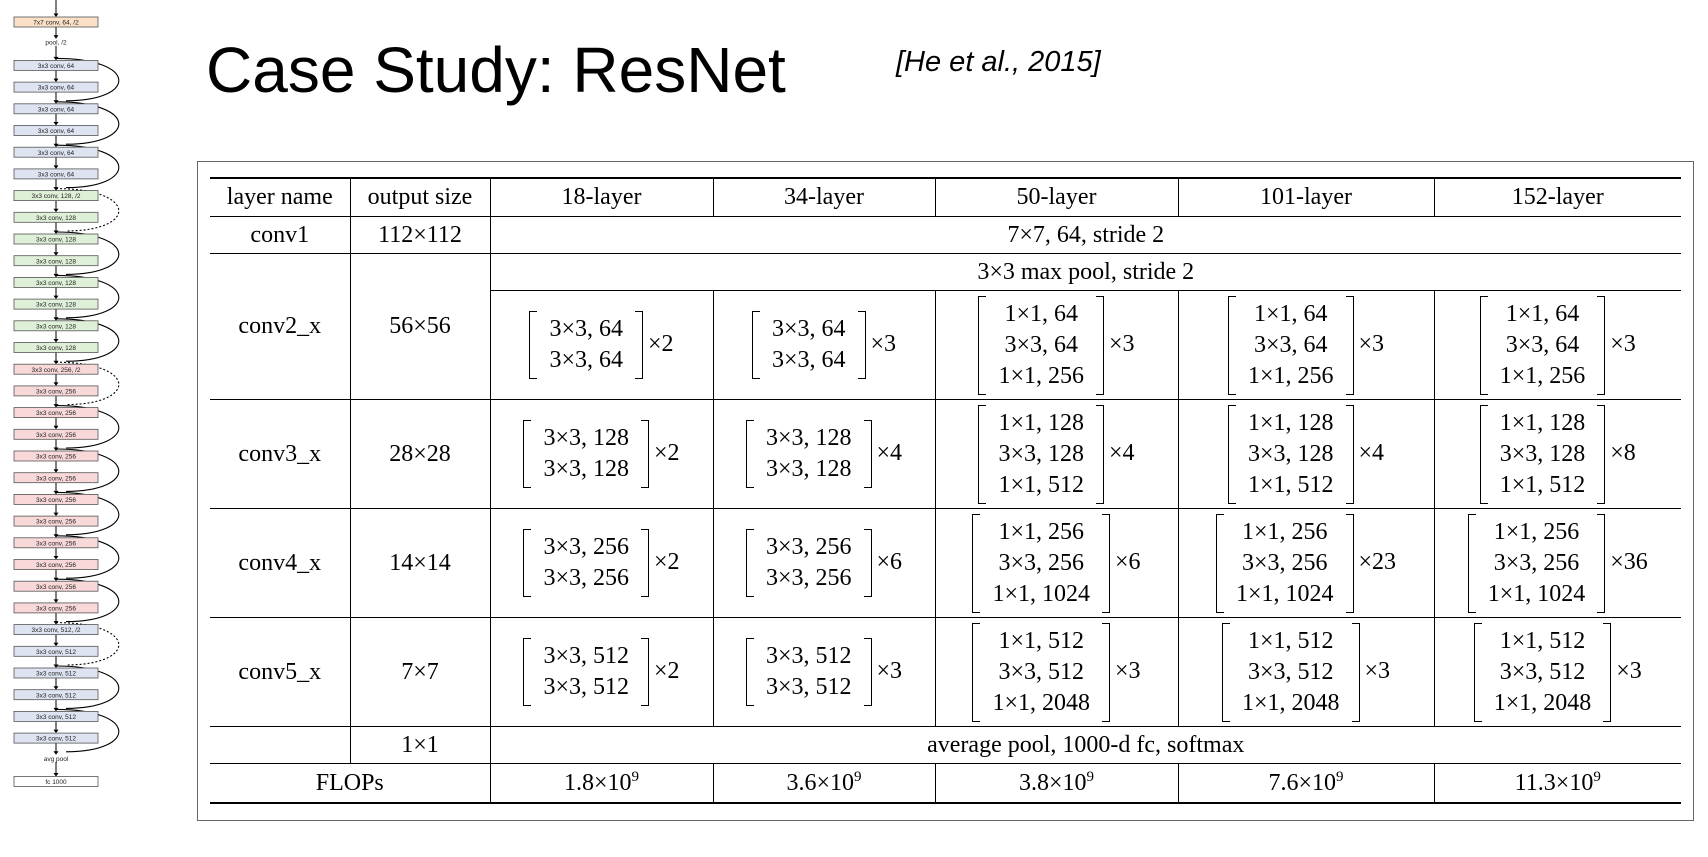 Image resolution: width=1708 pixels, height=857 pixels. What do you see at coordinates (56, 782) in the screenshot?
I see `layer-label: fc 1000` at bounding box center [56, 782].